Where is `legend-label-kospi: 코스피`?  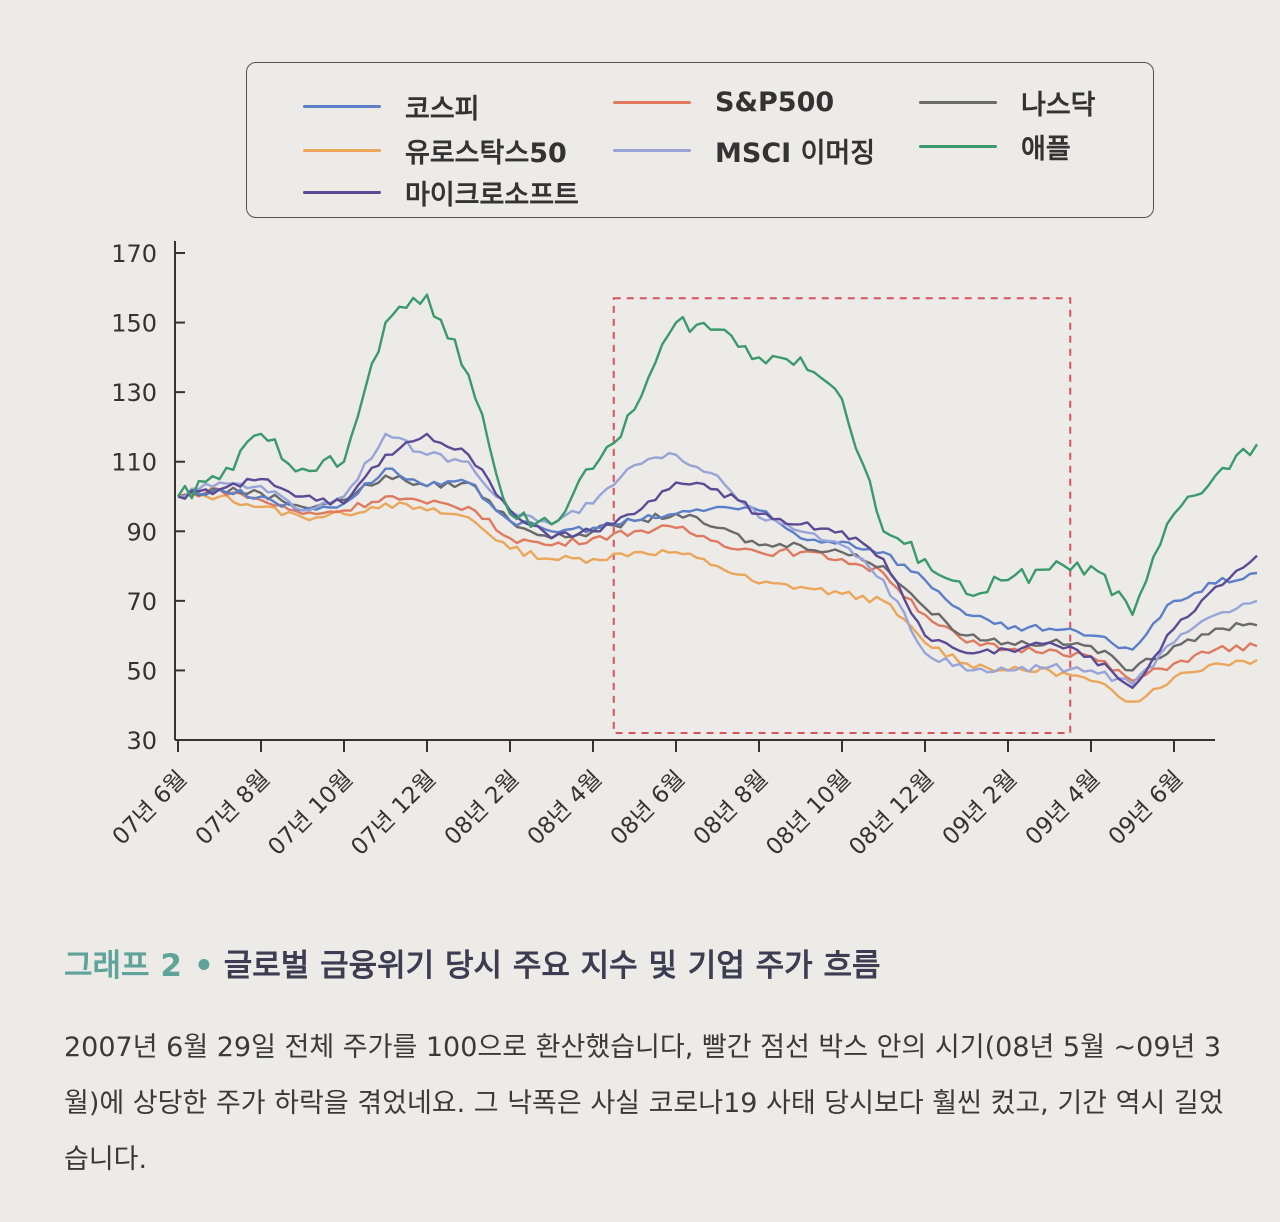 legend-label-kospi: 코스피 is located at coordinates (442, 109).